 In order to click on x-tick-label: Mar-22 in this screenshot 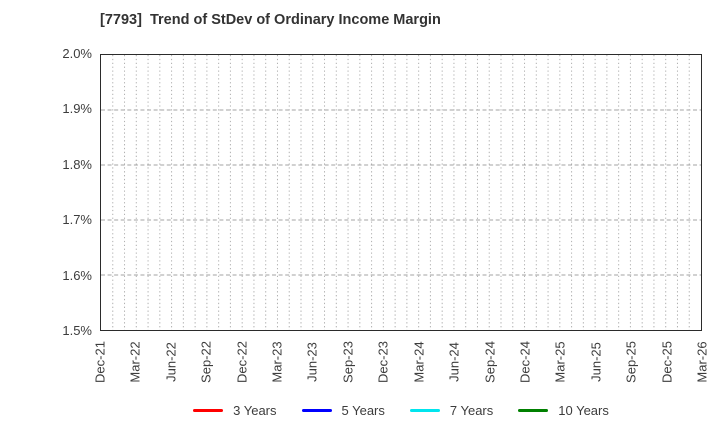, I will do `click(135, 362)`.